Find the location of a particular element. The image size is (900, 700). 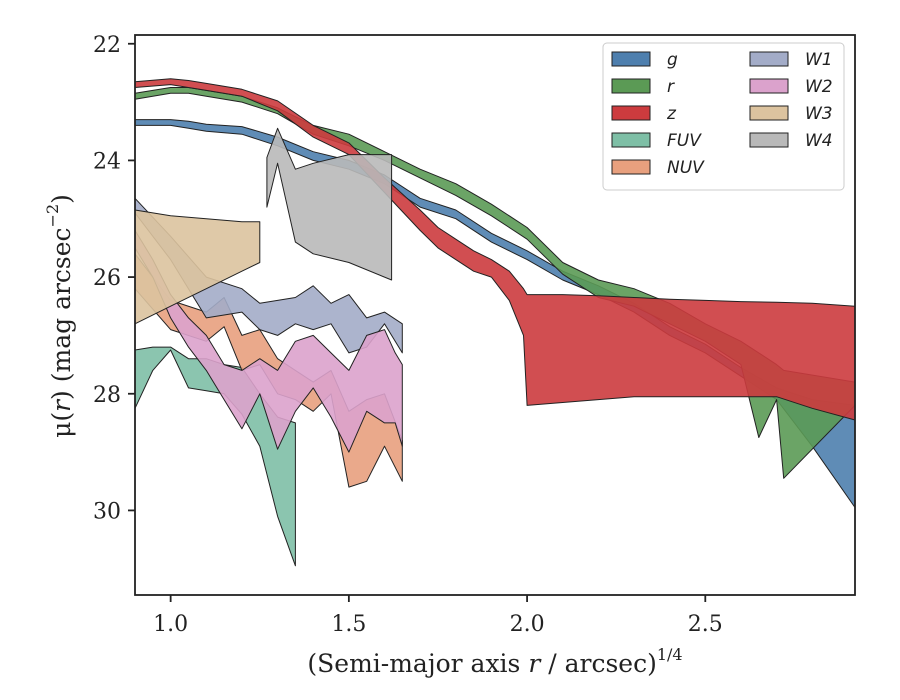

x-axis-title: (Semi-major axis r / arcsec)1/4 is located at coordinates (494, 661).